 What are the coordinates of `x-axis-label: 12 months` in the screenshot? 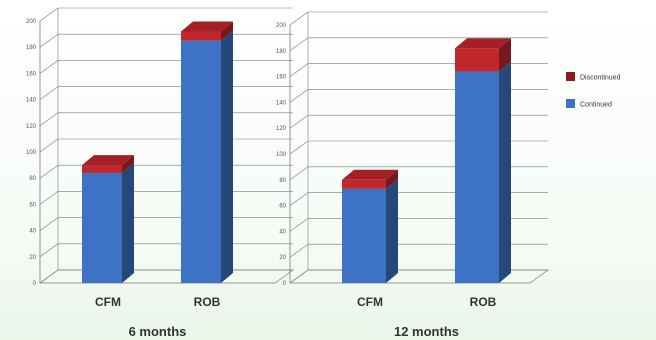 It's located at (426, 331).